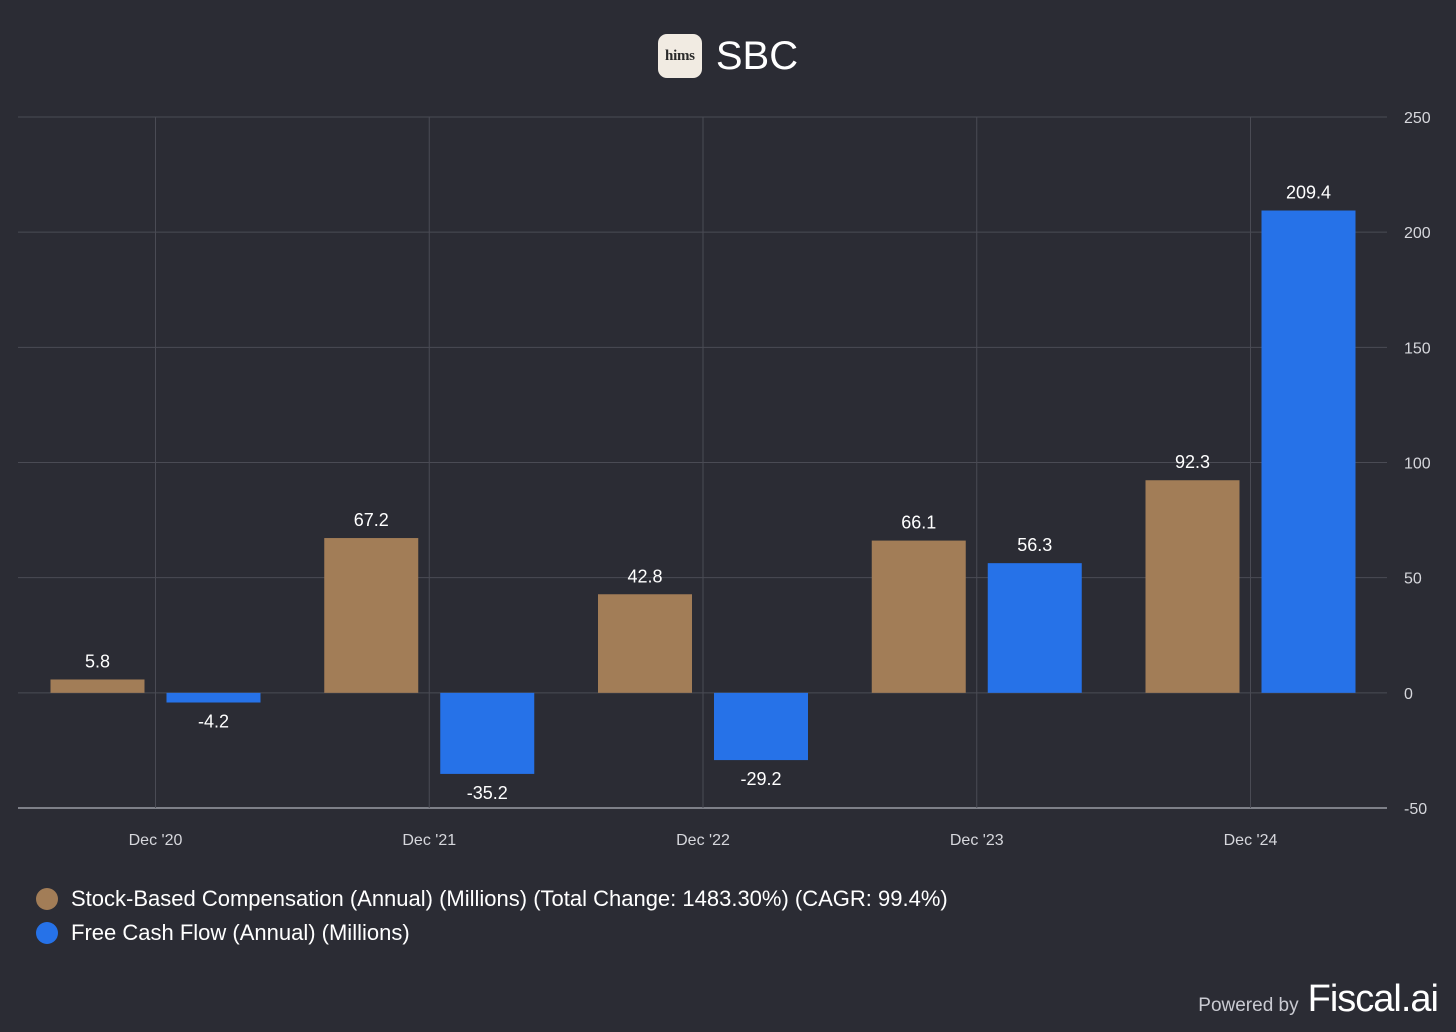 This screenshot has height=1032, width=1456. Describe the element at coordinates (1248, 1005) in the screenshot. I see `powered-by-text: Powered by` at that location.